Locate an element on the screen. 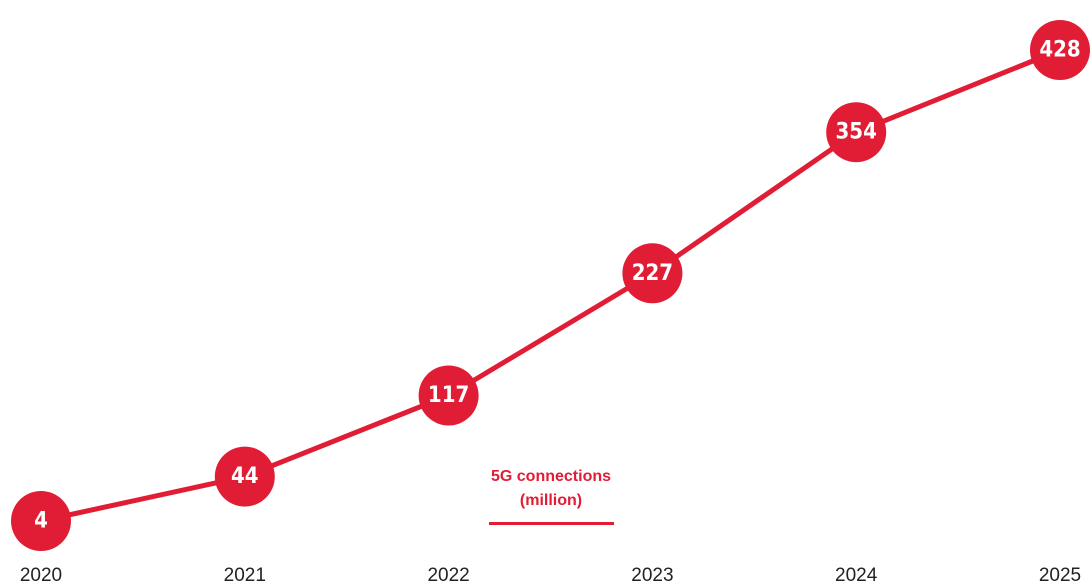  legend-label: 5G connections (million) is located at coordinates (551, 488).